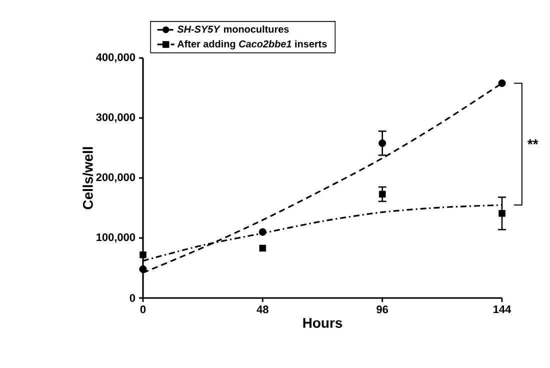  I want to click on x-tick-label: 144, so click(503, 310).